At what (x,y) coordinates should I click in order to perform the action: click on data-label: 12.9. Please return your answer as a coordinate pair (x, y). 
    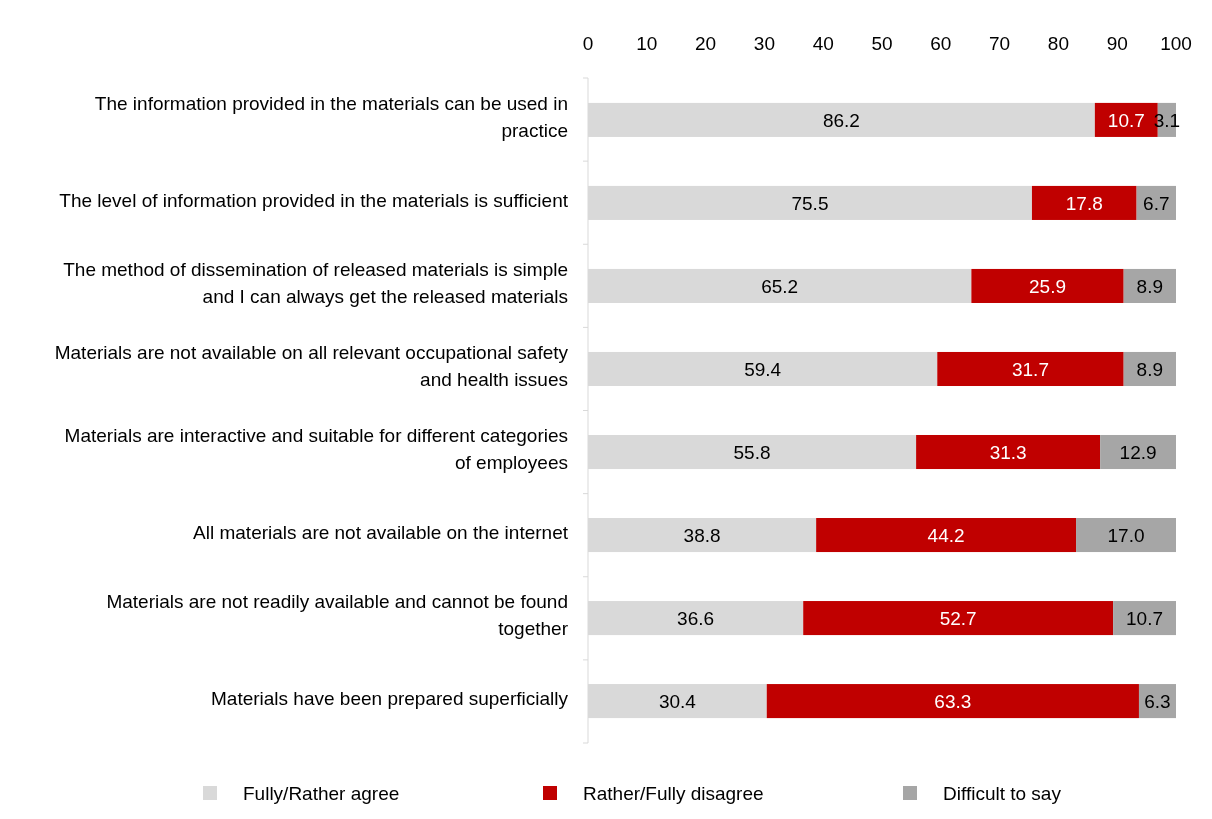
    Looking at the image, I should click on (1138, 452).